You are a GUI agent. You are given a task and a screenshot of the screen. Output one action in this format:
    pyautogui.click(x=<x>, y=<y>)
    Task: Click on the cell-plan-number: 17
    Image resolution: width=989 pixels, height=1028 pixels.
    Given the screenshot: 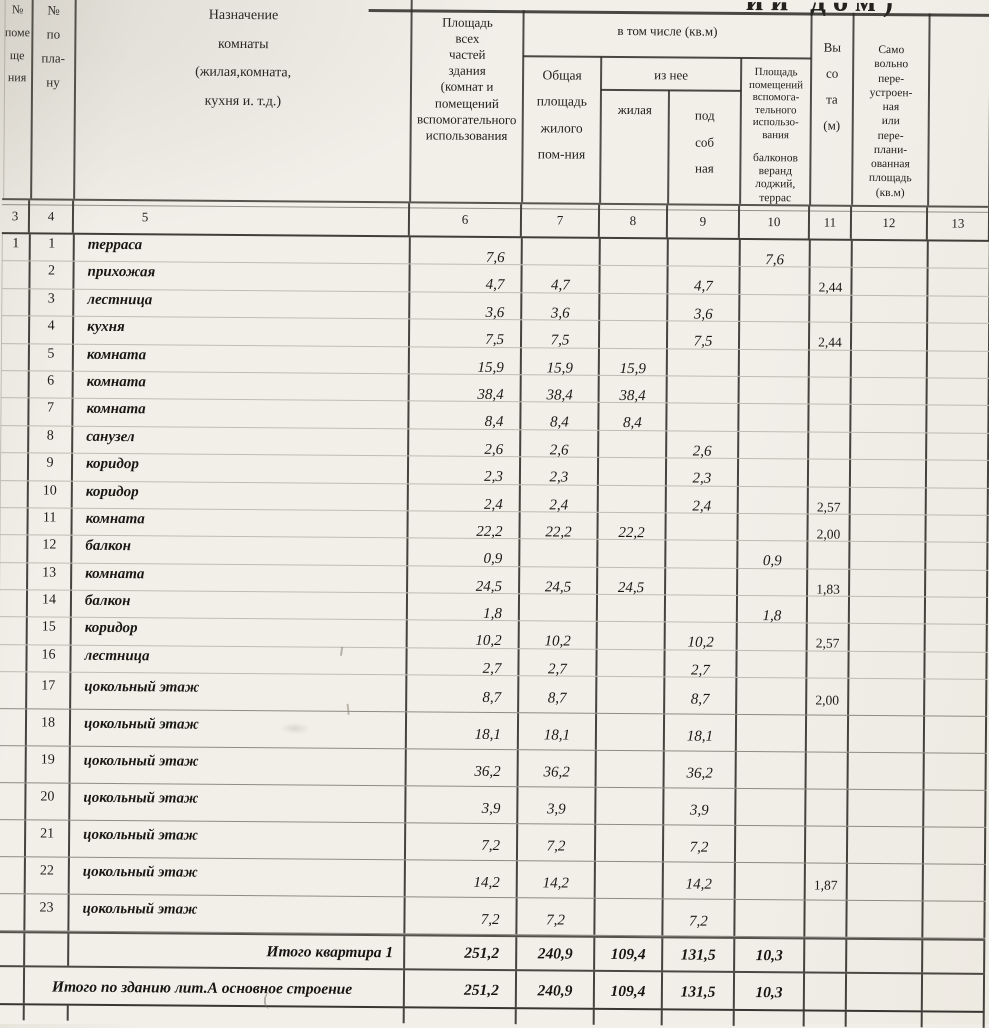 What is the action you would take?
    pyautogui.click(x=49, y=690)
    